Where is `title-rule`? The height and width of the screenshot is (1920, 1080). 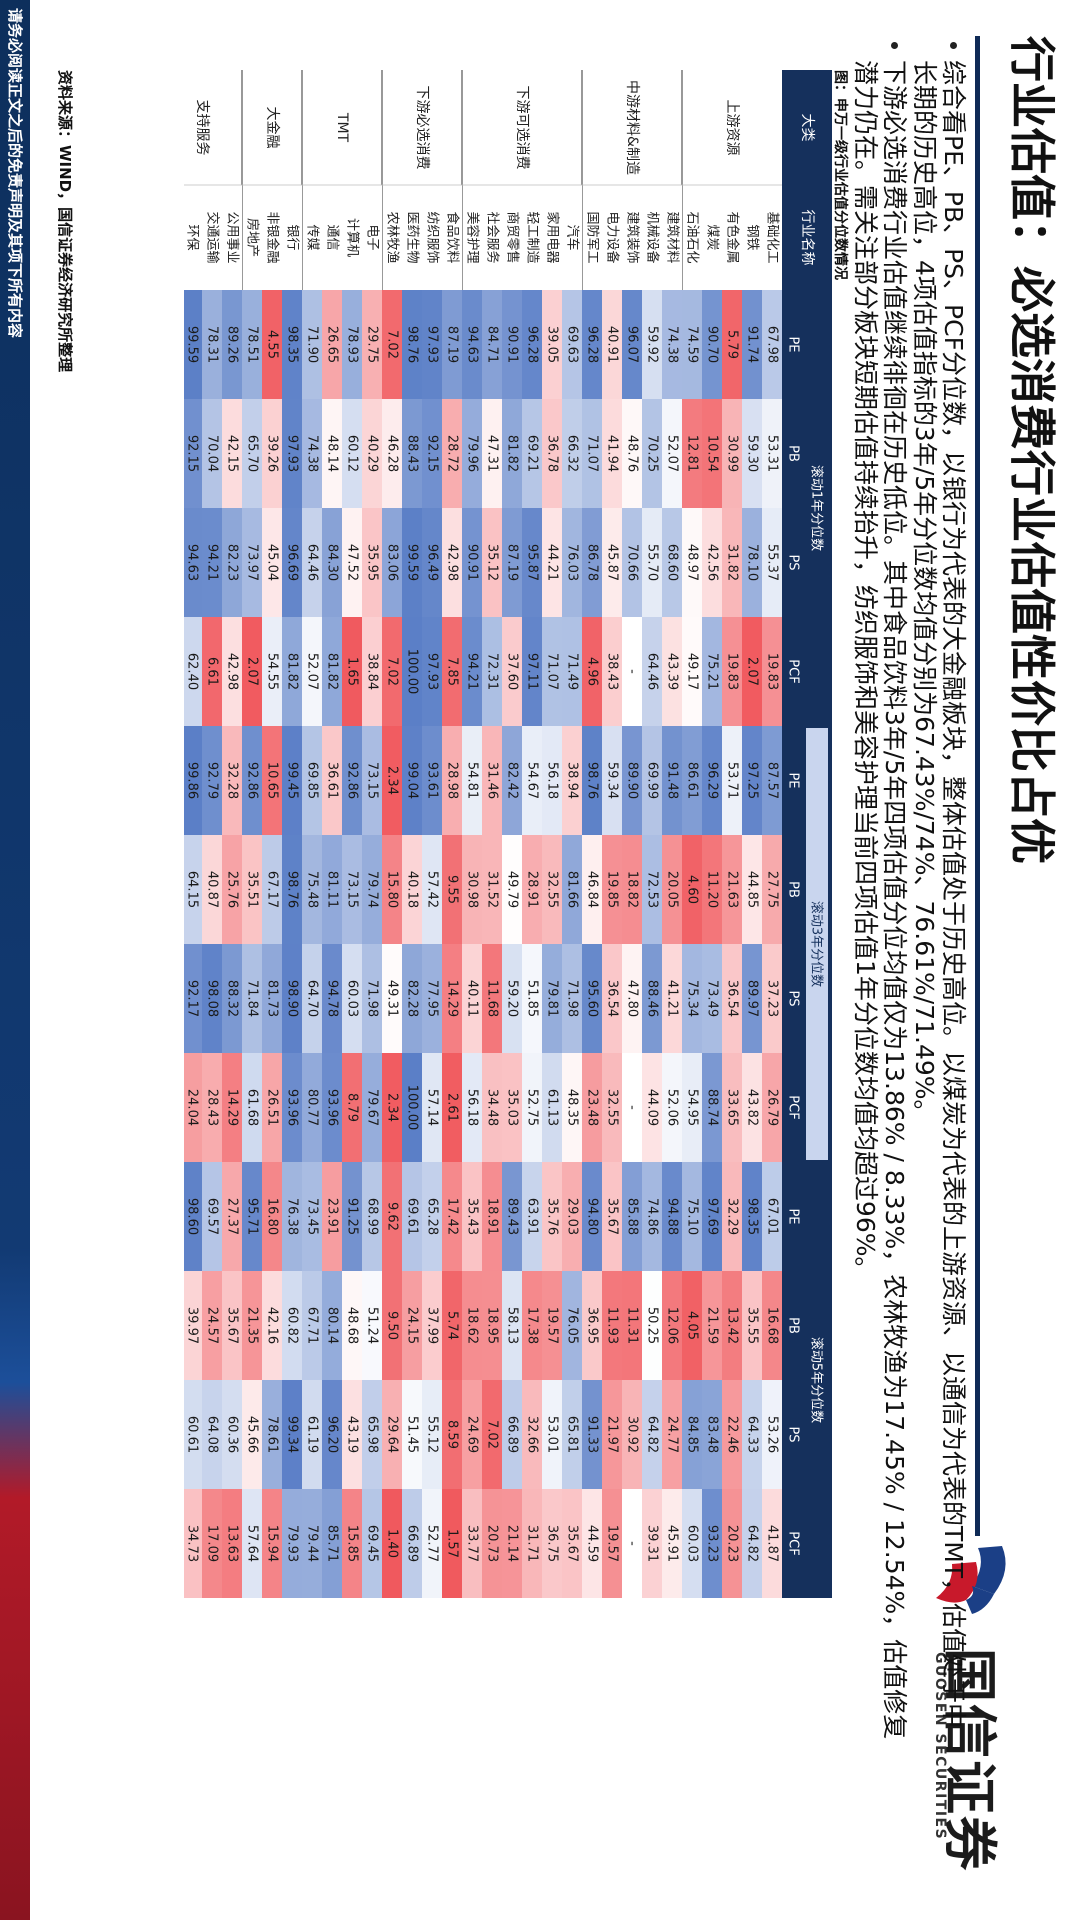 title-rule is located at coordinates (977, 786).